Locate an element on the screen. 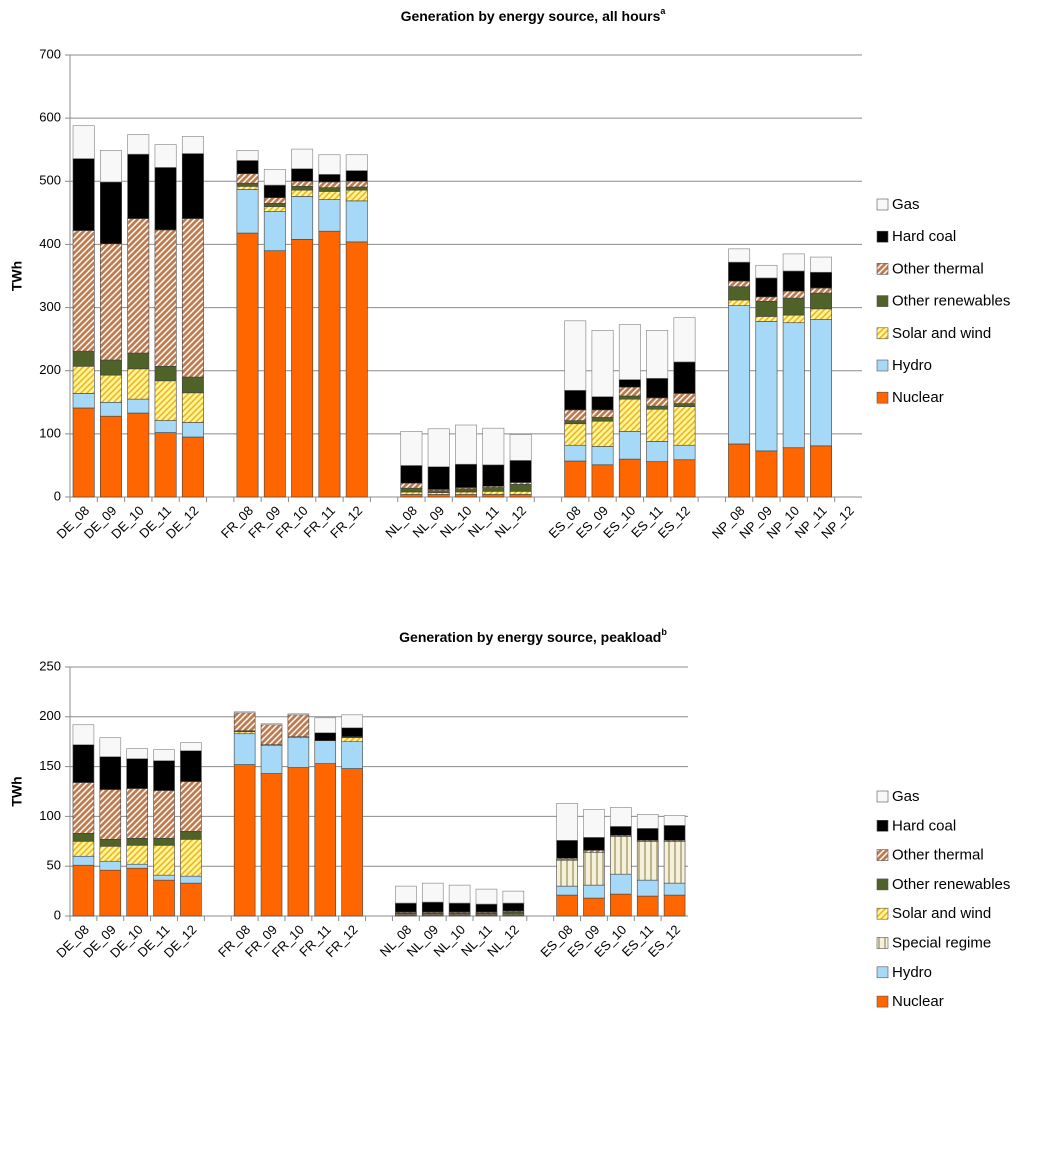 This screenshot has width=1055, height=1165. y-tick-label: 300 is located at coordinates (50, 306).